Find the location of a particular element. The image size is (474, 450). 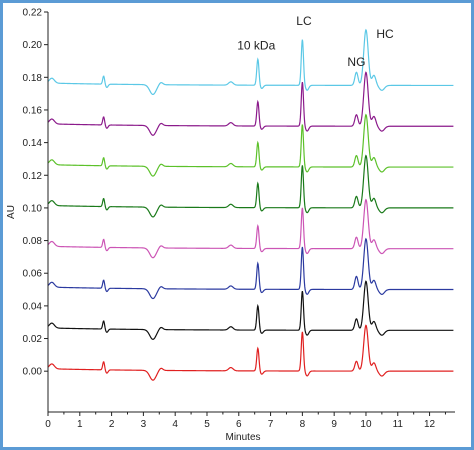

y-tick-label: 0.00 is located at coordinates (33, 372).